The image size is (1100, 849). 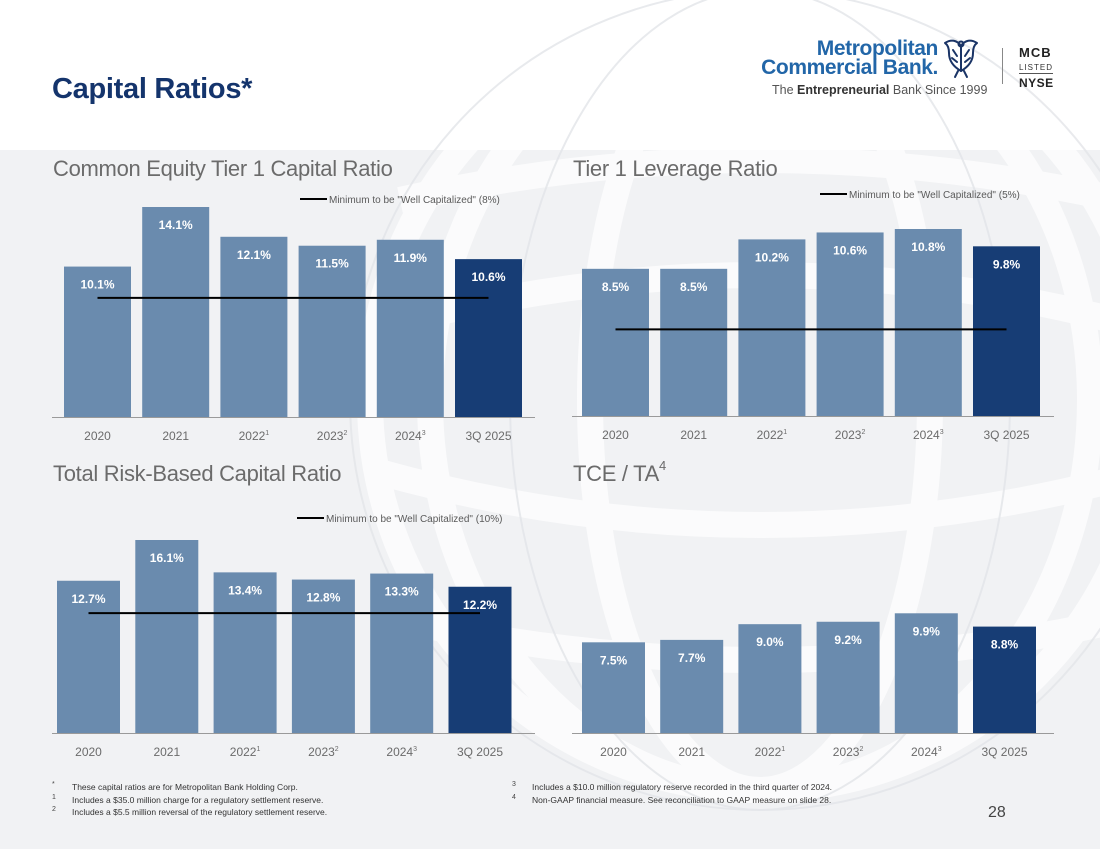 I want to click on data-label: 13.4%, so click(x=245, y=590).